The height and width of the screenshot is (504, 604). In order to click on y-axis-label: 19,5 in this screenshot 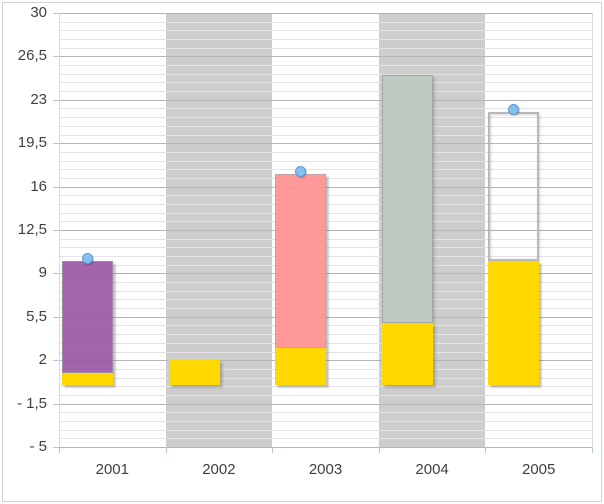, I will do `click(32, 143)`.